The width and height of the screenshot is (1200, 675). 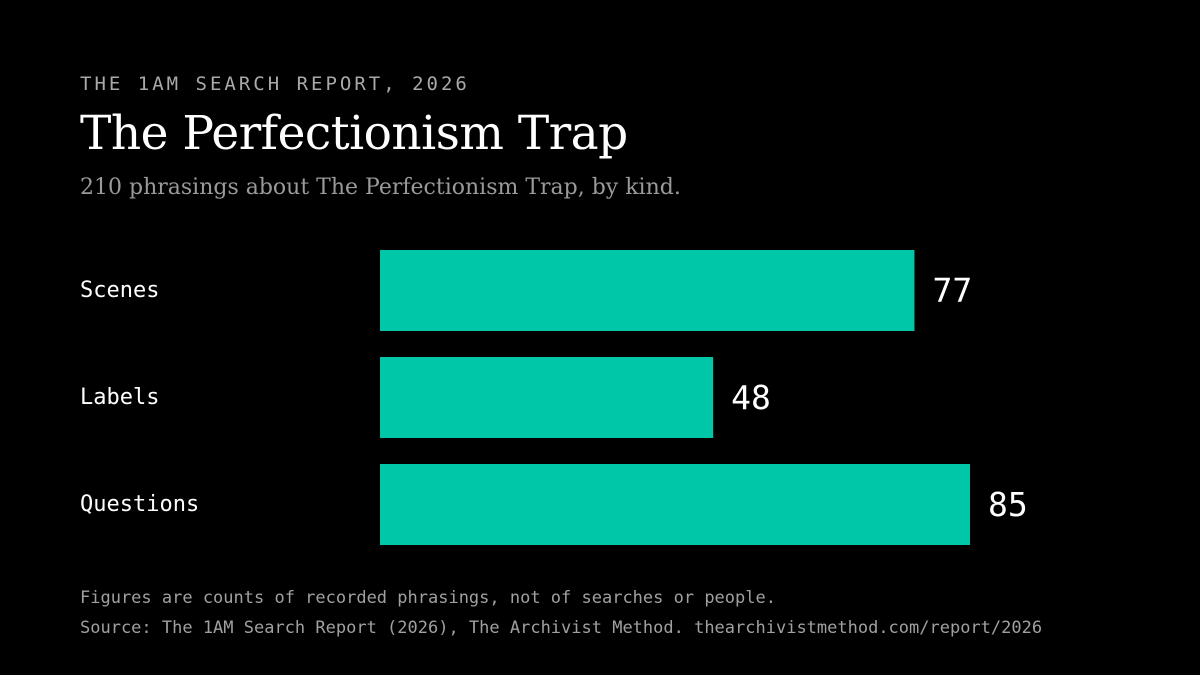 What do you see at coordinates (675, 504) in the screenshot?
I see `bar-questions` at bounding box center [675, 504].